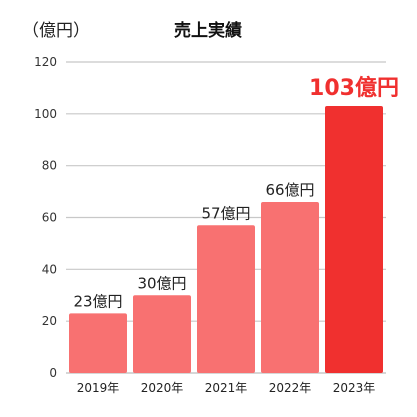 The image size is (417, 417). What do you see at coordinates (97, 301) in the screenshot?
I see `data-label: 23億円` at bounding box center [97, 301].